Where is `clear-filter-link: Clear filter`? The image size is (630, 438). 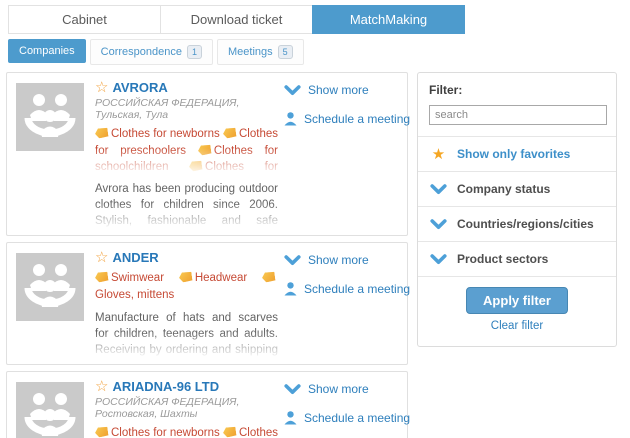 clear-filter-link: Clear filter is located at coordinates (517, 326).